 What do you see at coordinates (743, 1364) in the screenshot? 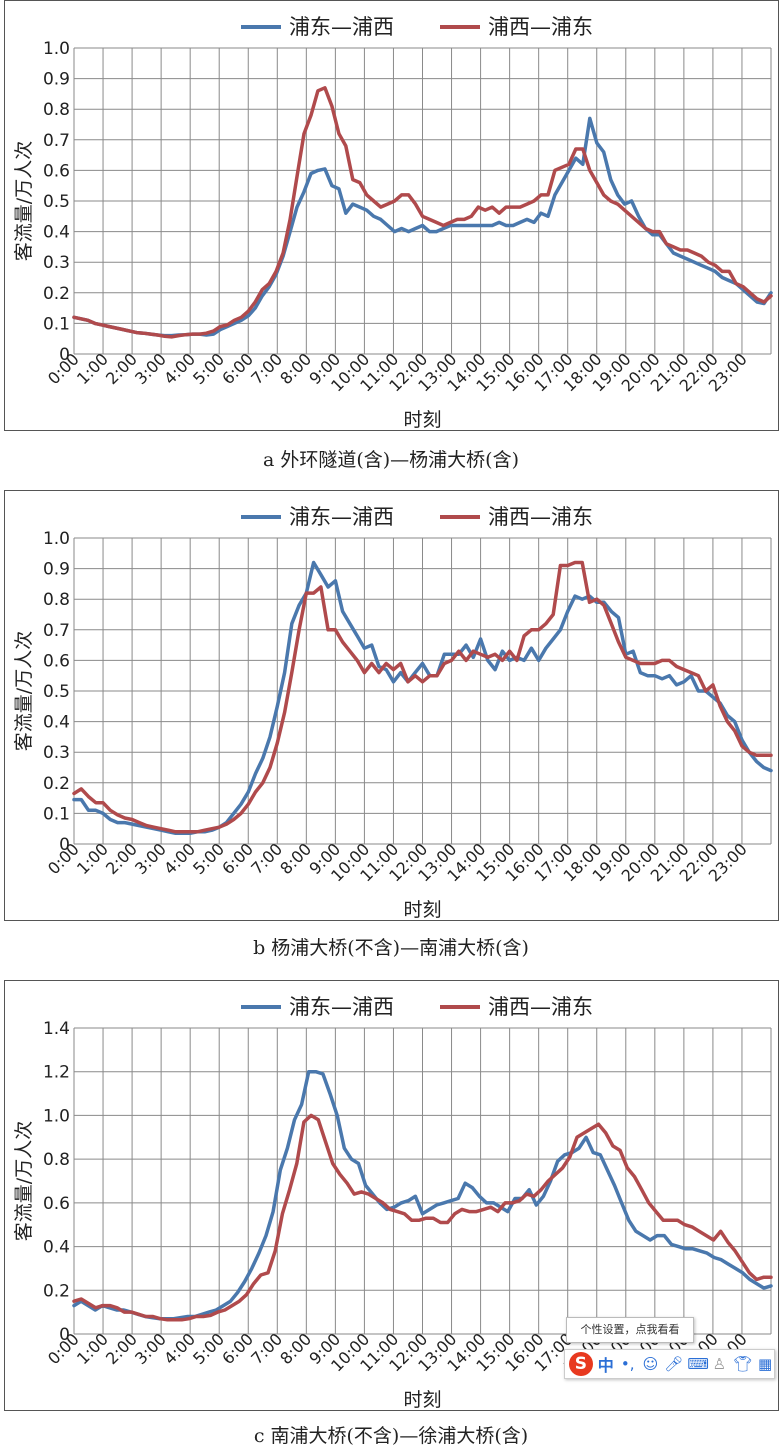
I see `skin-shirt-icon: 👕︎` at bounding box center [743, 1364].